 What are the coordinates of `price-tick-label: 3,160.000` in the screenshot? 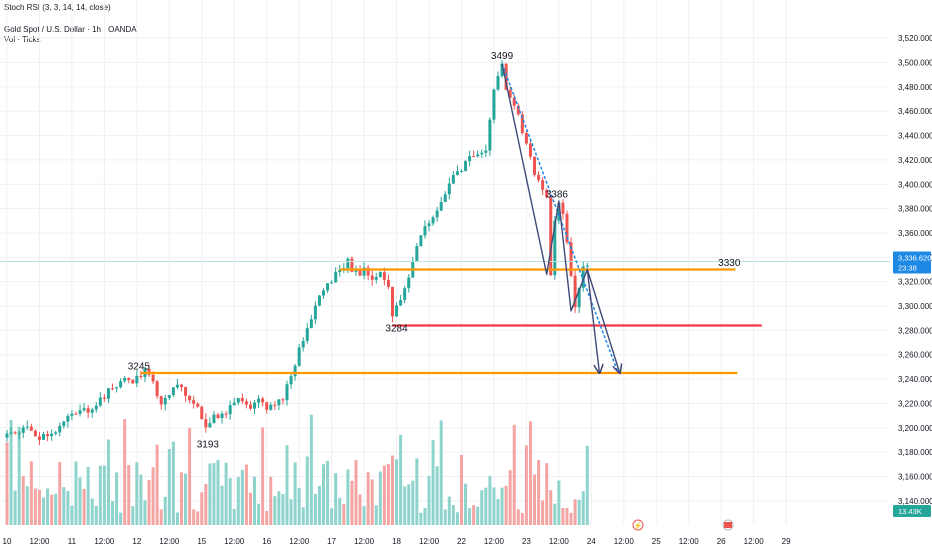 It's located at (915, 476).